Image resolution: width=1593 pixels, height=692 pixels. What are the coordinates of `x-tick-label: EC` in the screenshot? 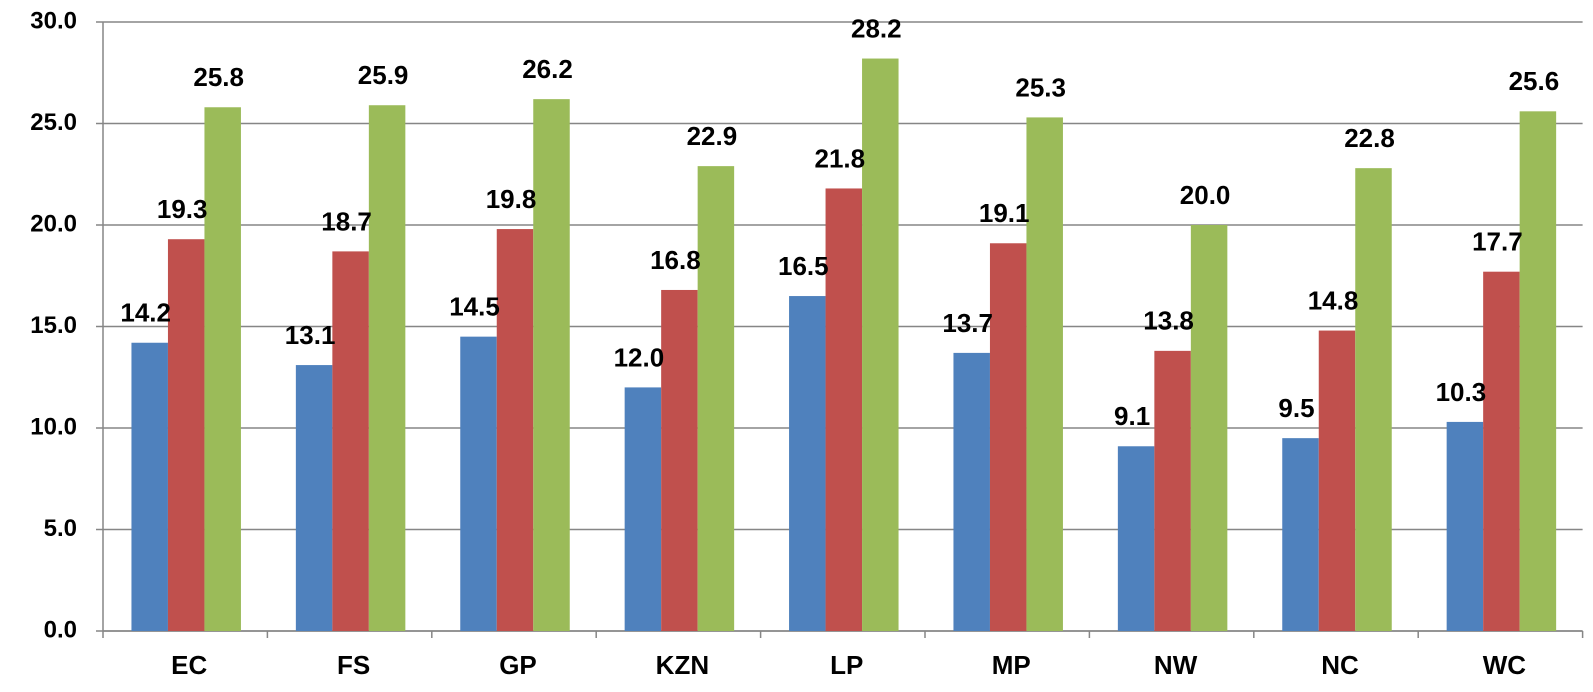 It's located at (189, 665).